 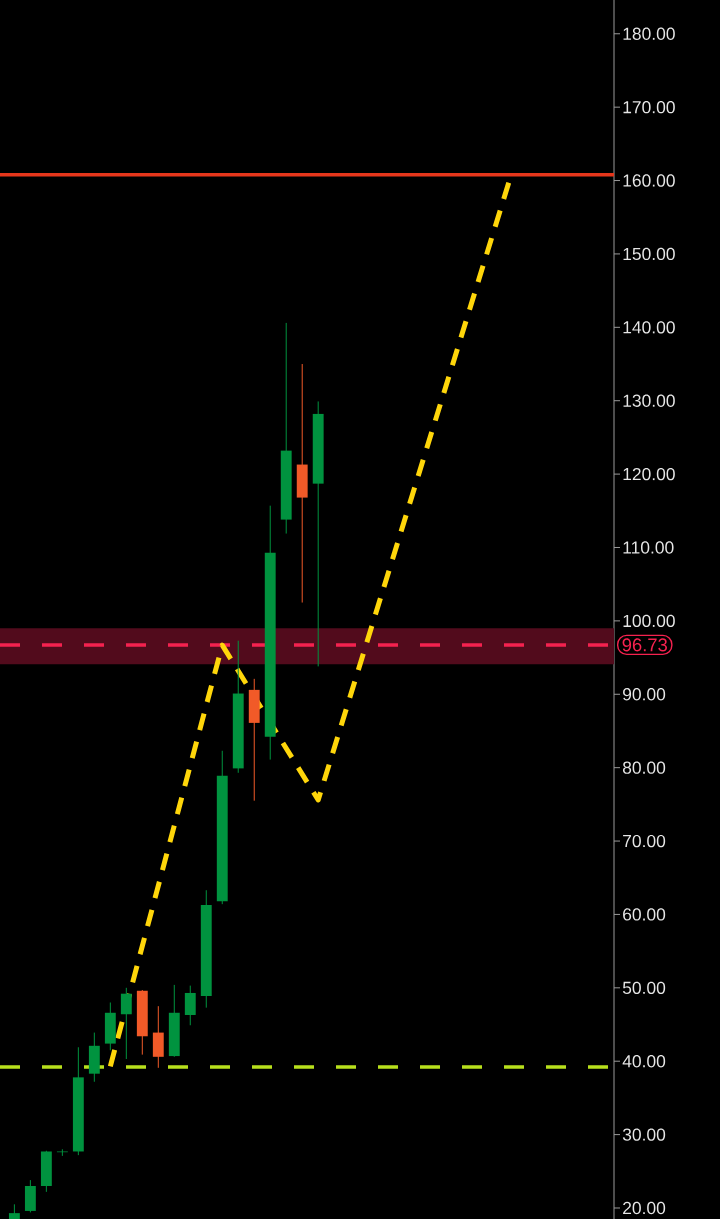 What do you see at coordinates (644, 1061) in the screenshot?
I see `y-tick-label: 40.00` at bounding box center [644, 1061].